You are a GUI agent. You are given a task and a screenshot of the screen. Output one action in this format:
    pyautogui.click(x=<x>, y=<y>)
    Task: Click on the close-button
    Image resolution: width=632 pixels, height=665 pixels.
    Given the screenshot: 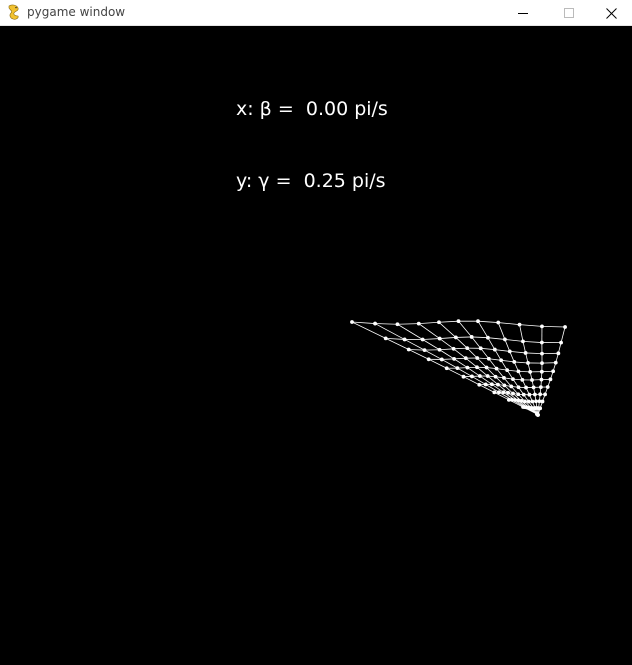 What is the action you would take?
    pyautogui.click(x=610, y=13)
    